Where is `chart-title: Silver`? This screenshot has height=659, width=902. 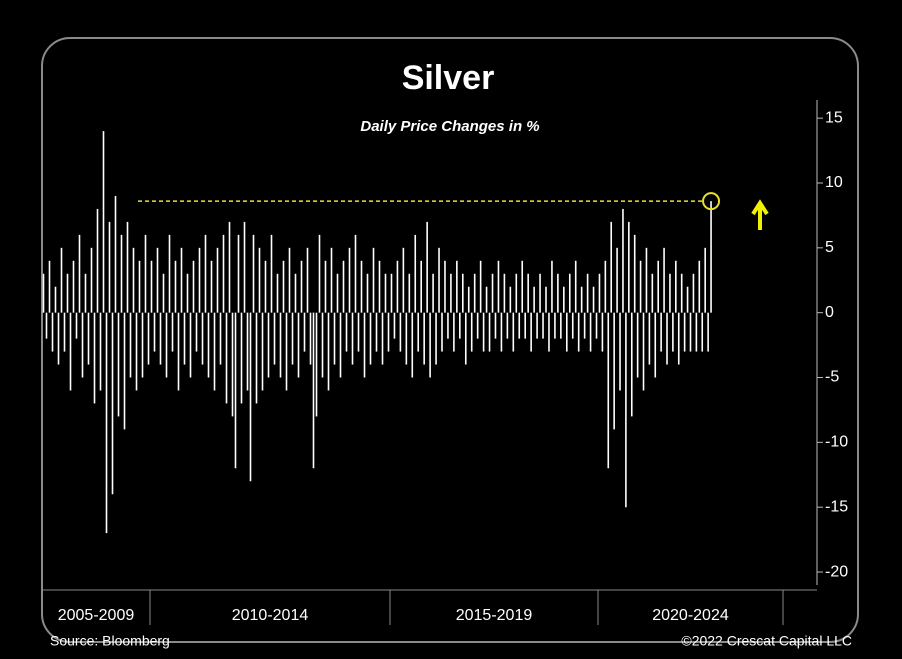
chart-title: Silver is located at coordinates (448, 78).